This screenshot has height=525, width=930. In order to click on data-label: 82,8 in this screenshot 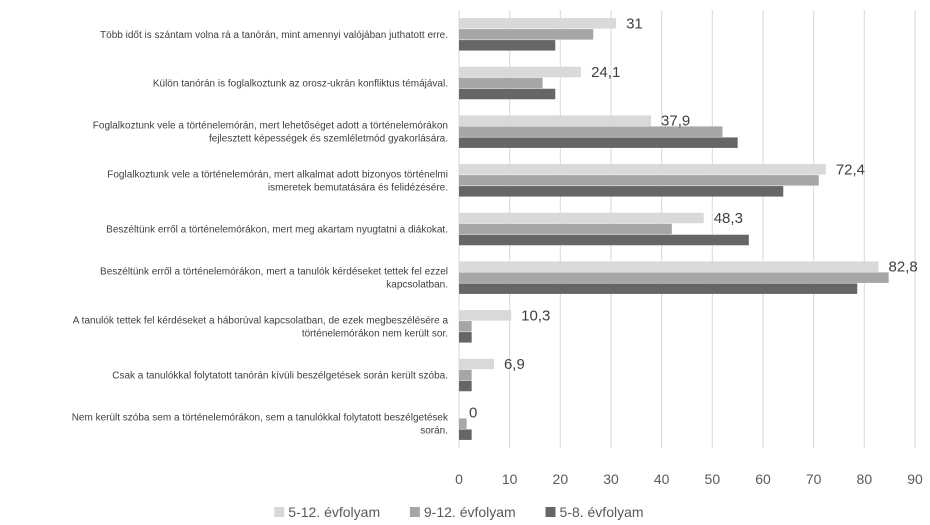, I will do `click(903, 267)`.